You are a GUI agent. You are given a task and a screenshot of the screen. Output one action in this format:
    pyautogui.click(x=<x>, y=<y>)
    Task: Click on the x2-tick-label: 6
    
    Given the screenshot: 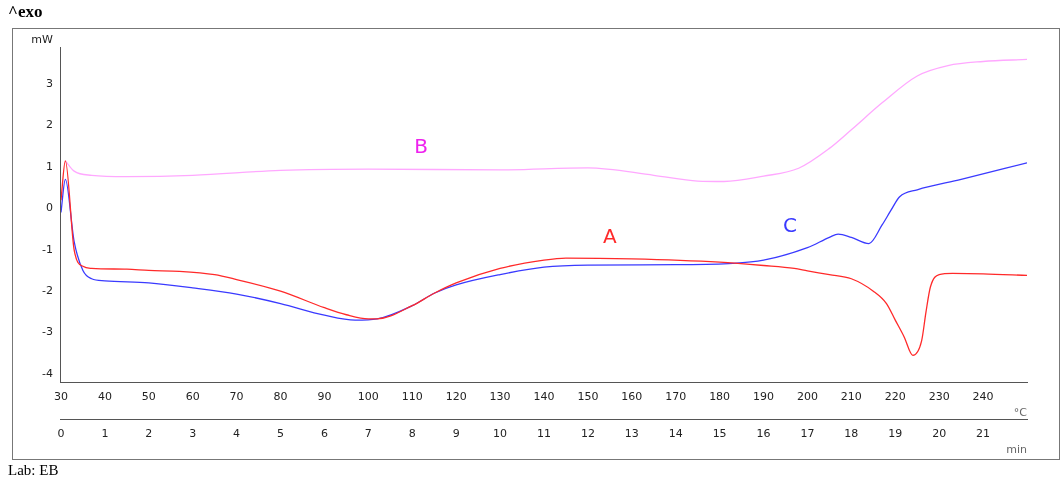 What is the action you would take?
    pyautogui.click(x=324, y=434)
    